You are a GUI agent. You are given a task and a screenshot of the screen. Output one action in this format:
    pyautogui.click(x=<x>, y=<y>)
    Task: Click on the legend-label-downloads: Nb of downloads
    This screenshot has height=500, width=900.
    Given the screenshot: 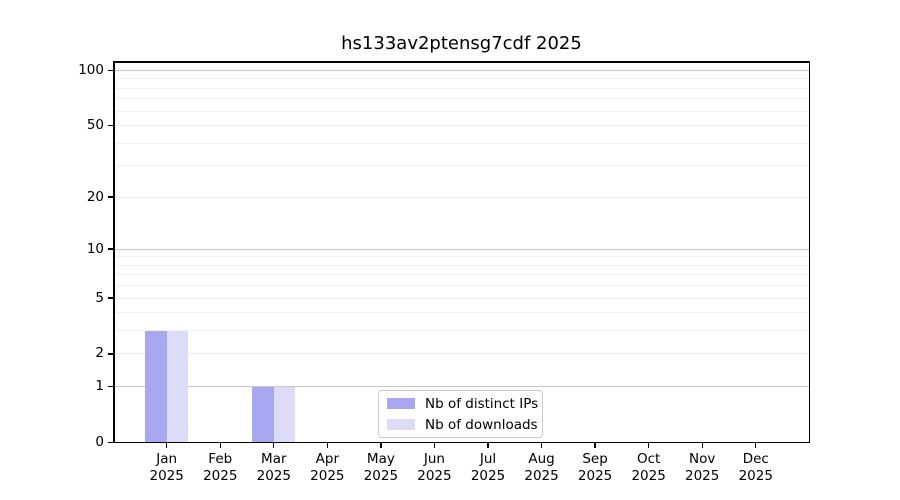 What is the action you would take?
    pyautogui.click(x=481, y=424)
    